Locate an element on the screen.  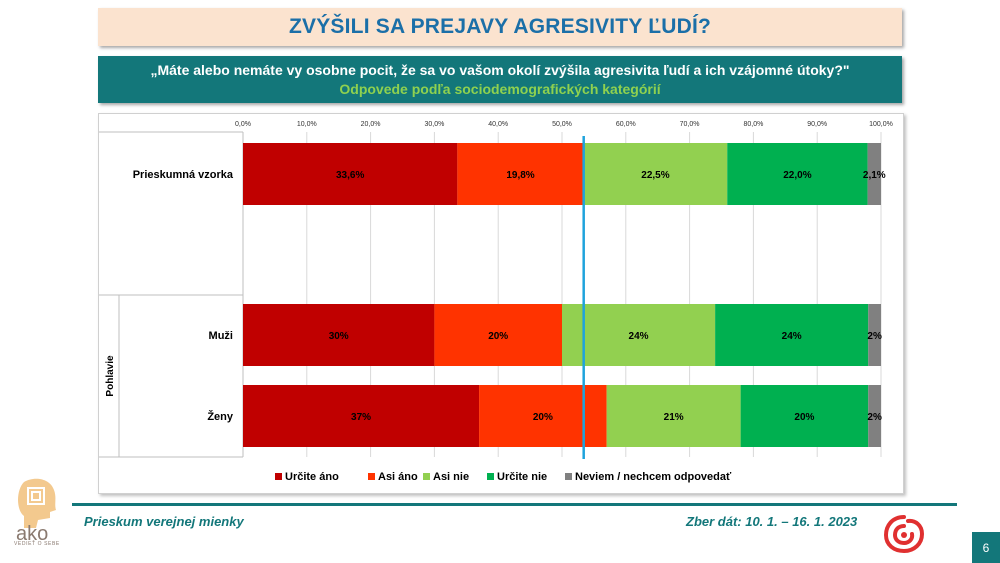
data-label: 30% is located at coordinates (339, 336).